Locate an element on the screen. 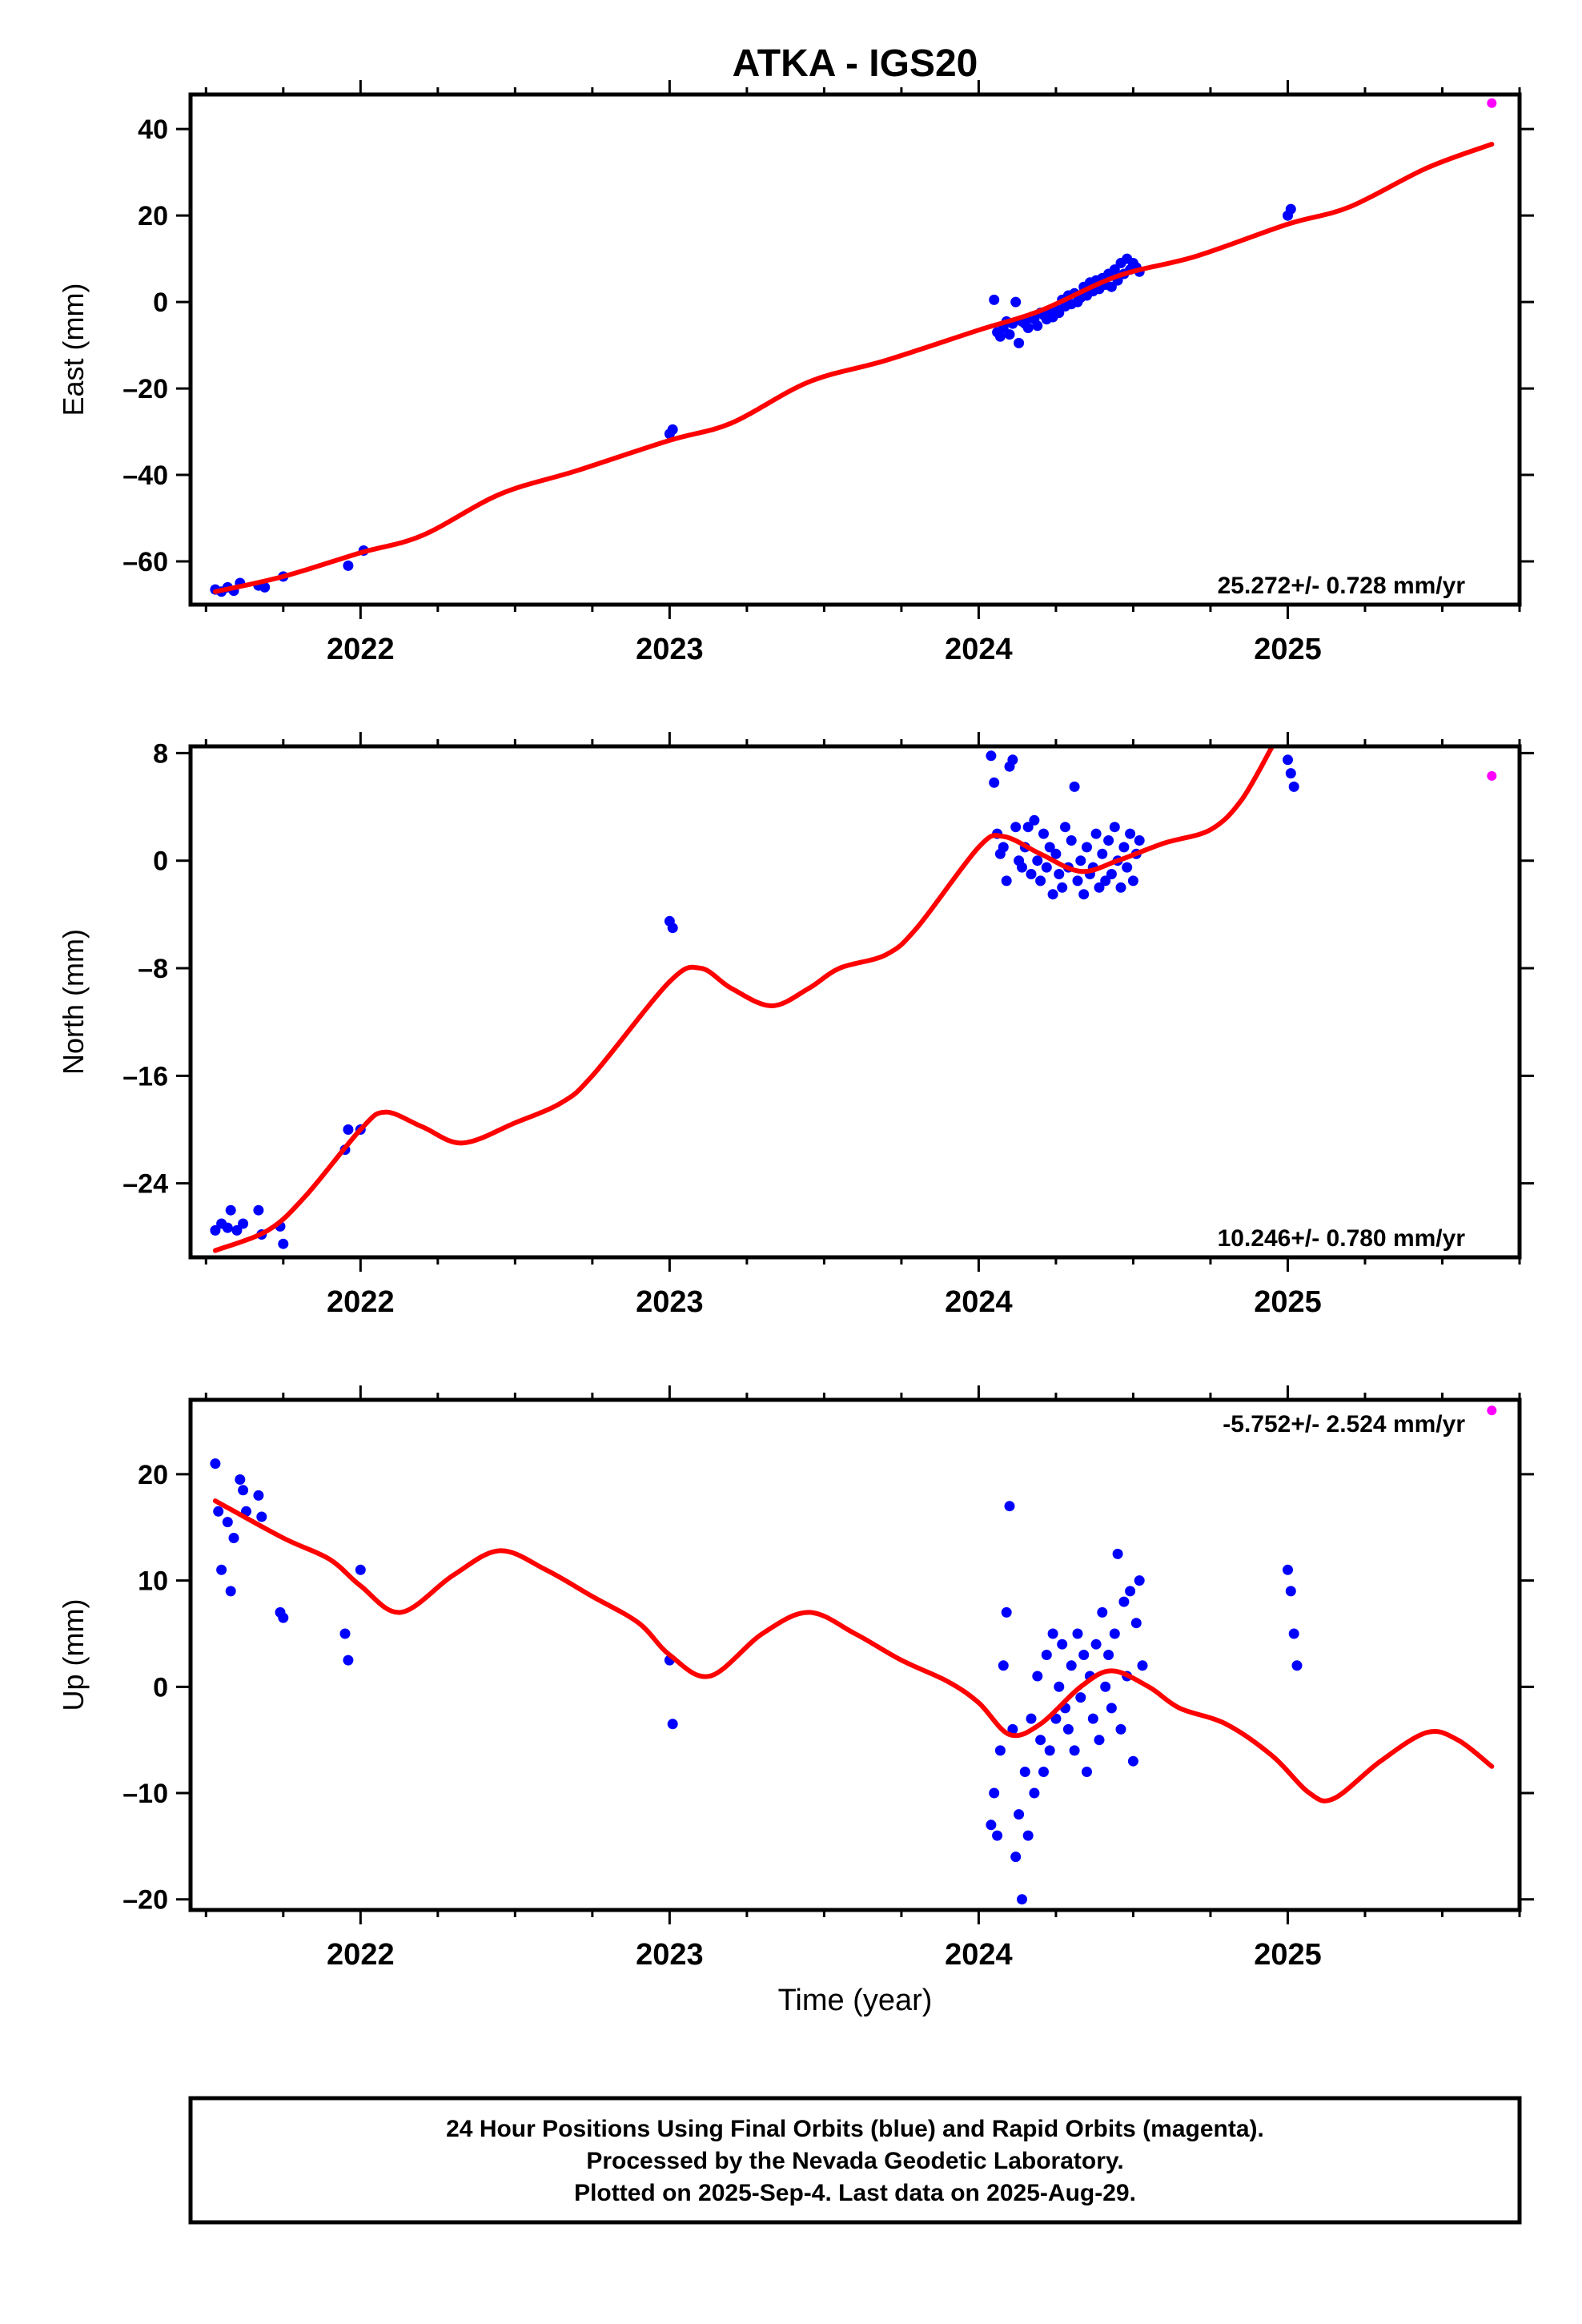  east-ytick-label: 20 is located at coordinates (153, 216).